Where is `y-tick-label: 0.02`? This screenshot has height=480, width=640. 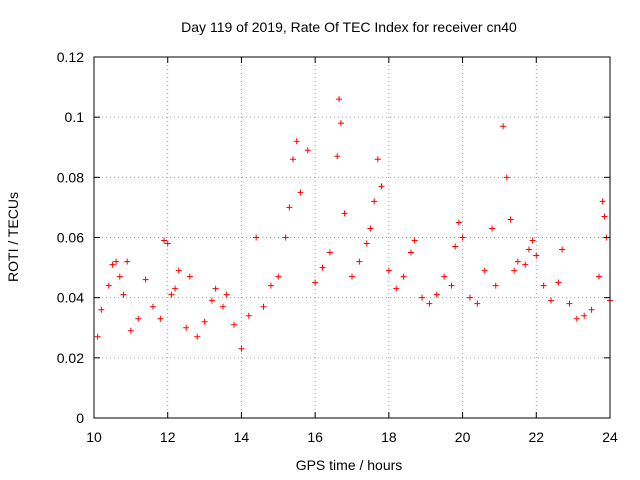 y-tick-label: 0.02 is located at coordinates (70, 358).